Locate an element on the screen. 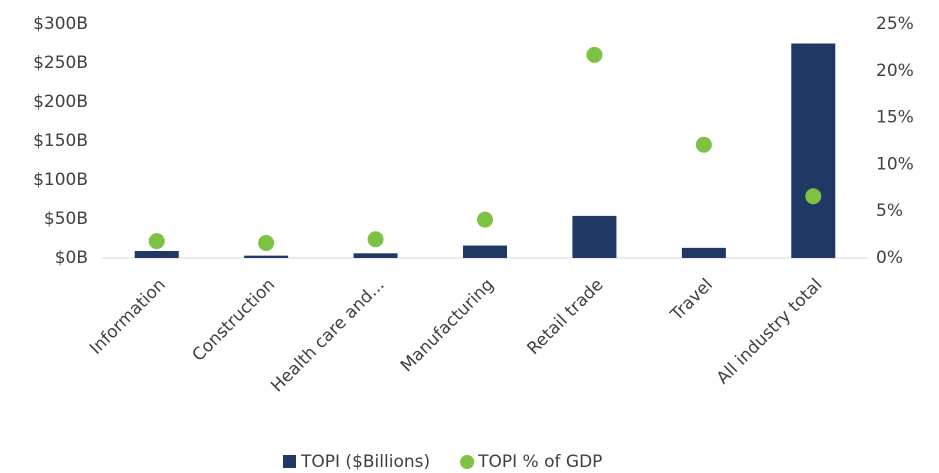 The height and width of the screenshot is (473, 939). legend-item: TOPI ($Billions) is located at coordinates (356, 462).